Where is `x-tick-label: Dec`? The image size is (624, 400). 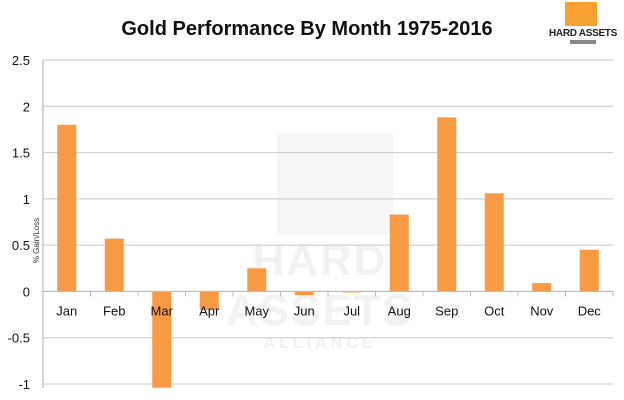 x-tick-label: Dec is located at coordinates (590, 310).